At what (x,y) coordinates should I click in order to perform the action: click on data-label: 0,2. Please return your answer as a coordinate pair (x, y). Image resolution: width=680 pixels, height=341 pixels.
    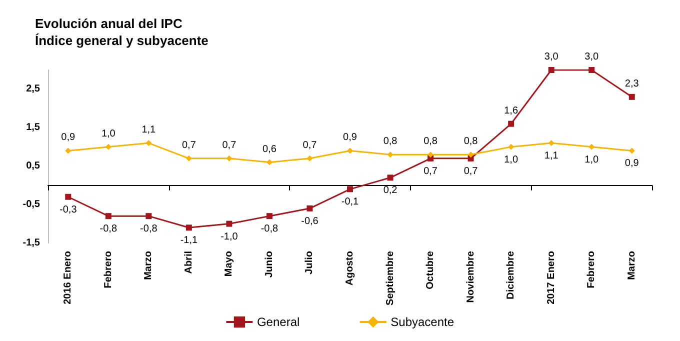
    Looking at the image, I should click on (390, 190).